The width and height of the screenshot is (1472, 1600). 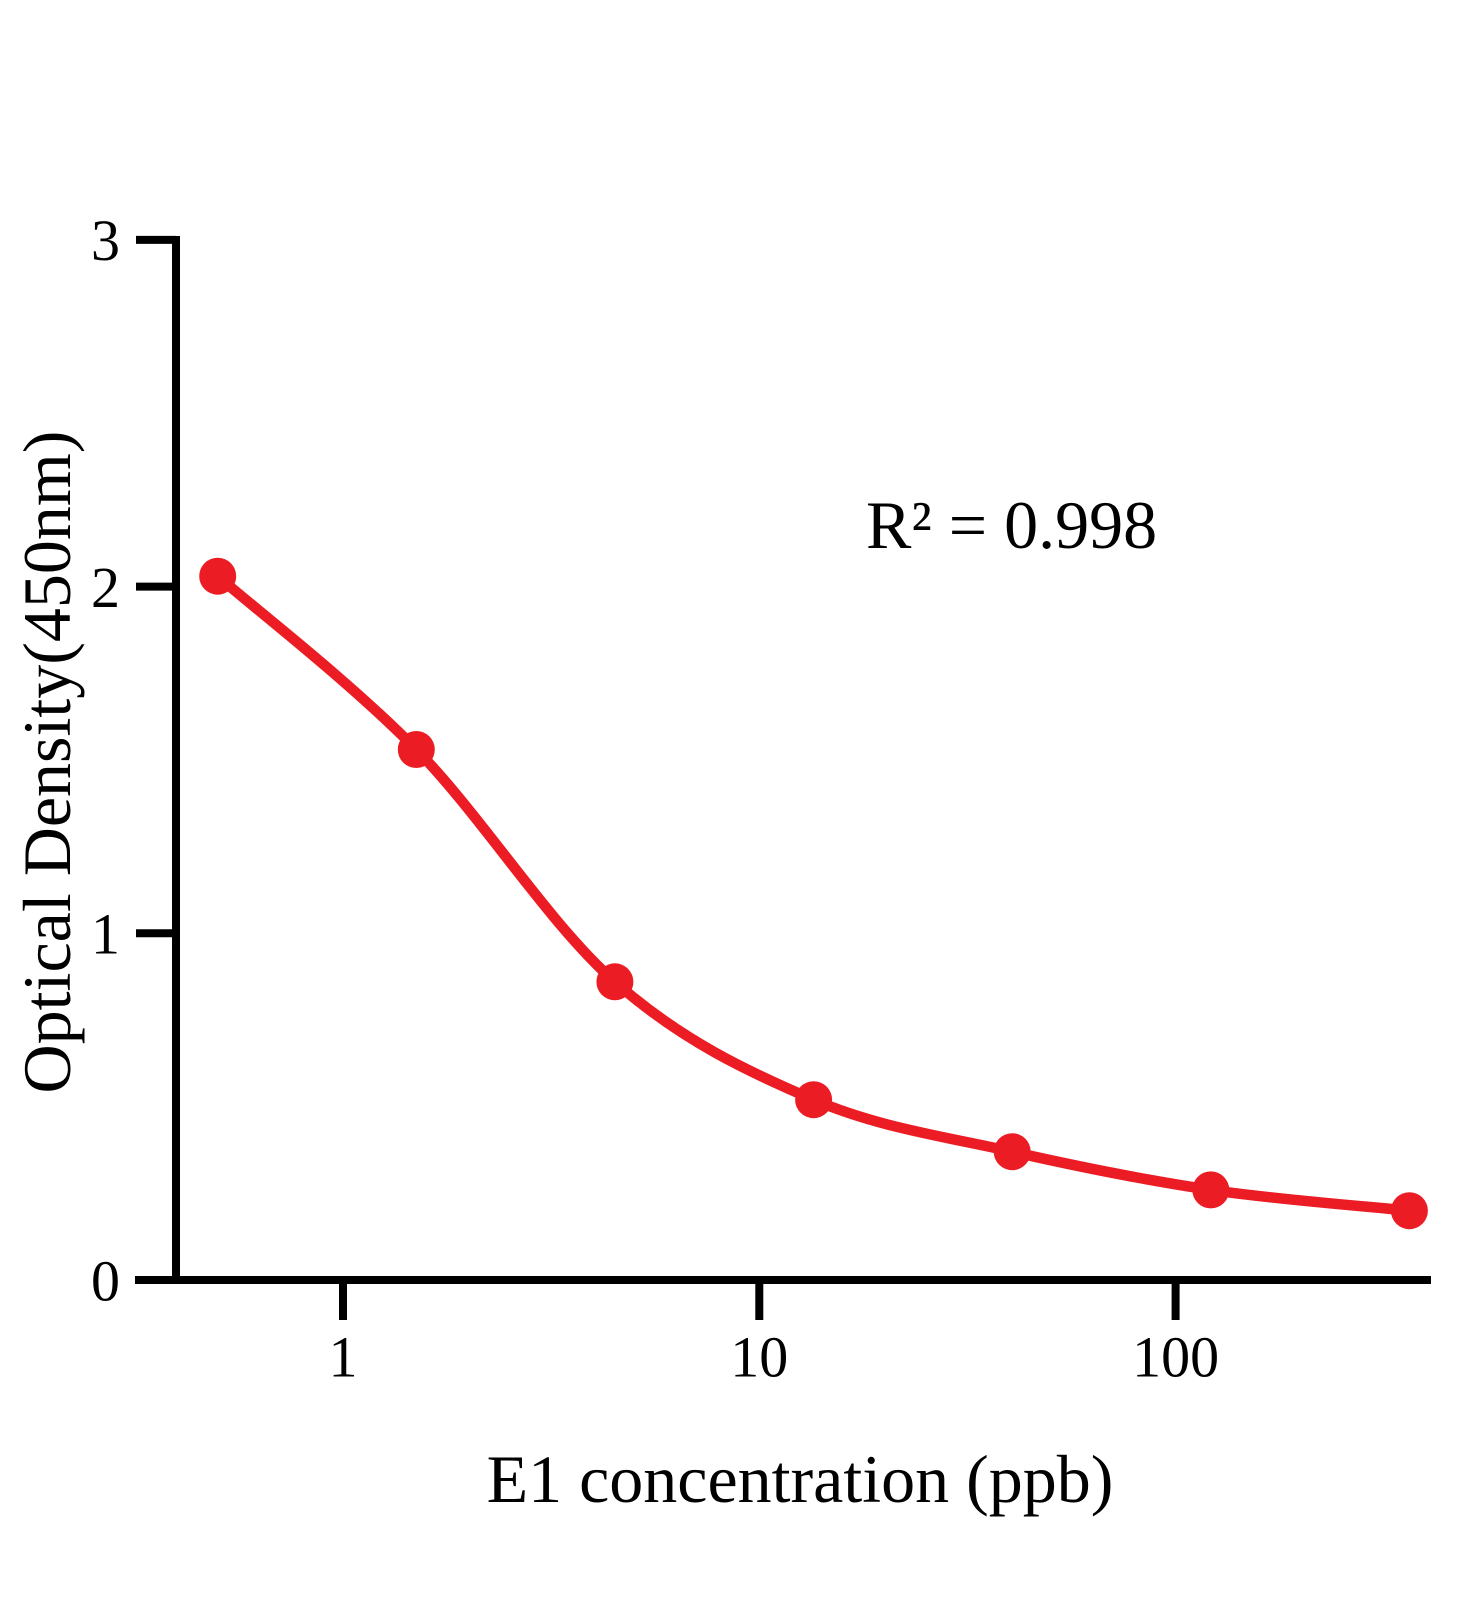 I want to click on y-tick-label: 2, so click(x=105, y=587).